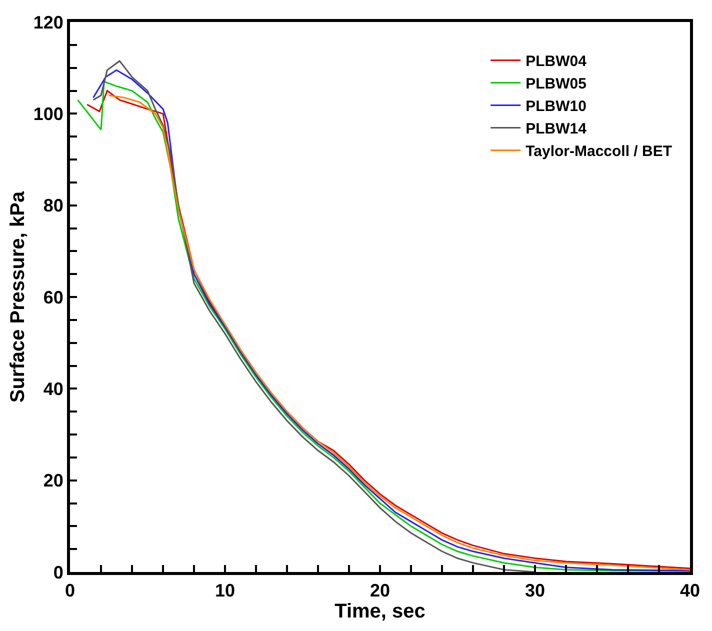 This screenshot has height=631, width=712. I want to click on y-tick-label: 40, so click(53, 388).